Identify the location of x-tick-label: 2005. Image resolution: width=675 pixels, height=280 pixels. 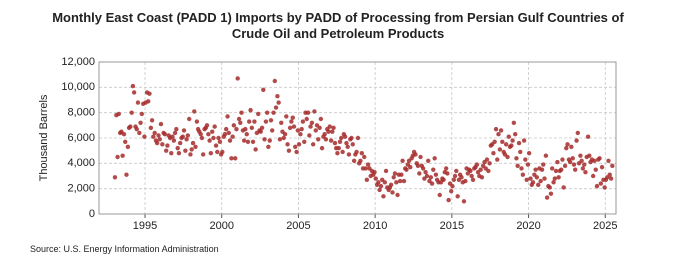
(298, 226).